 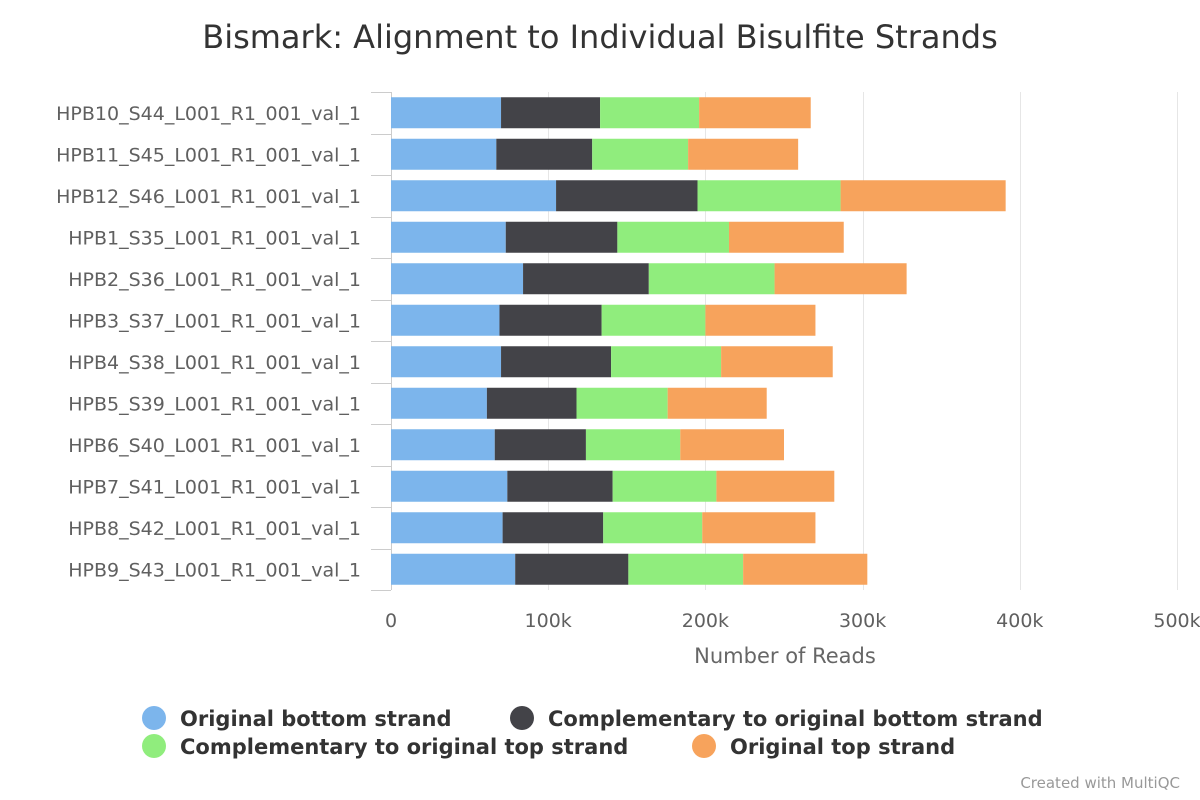 What do you see at coordinates (842, 747) in the screenshot?
I see `legend-label: Original top strand` at bounding box center [842, 747].